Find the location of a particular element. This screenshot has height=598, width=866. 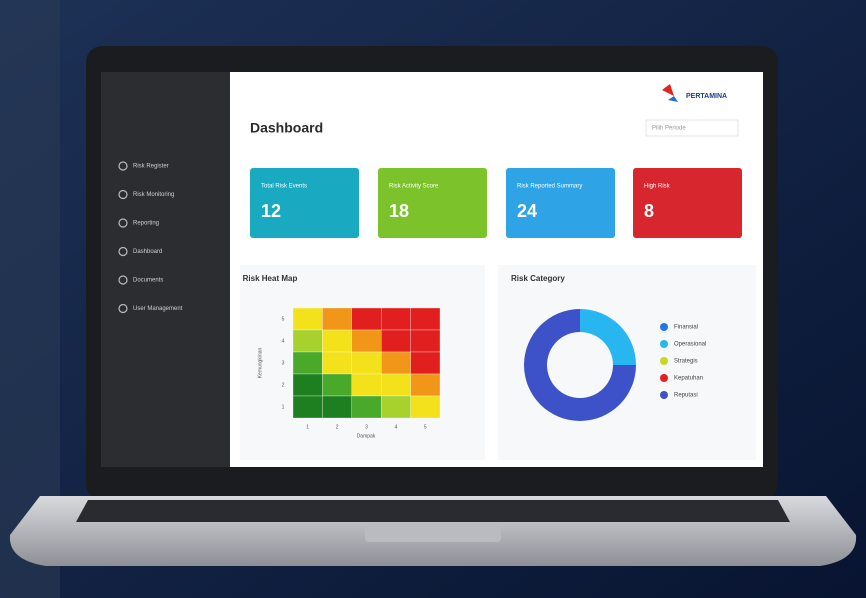

y-tick-label: 3 is located at coordinates (283, 363).